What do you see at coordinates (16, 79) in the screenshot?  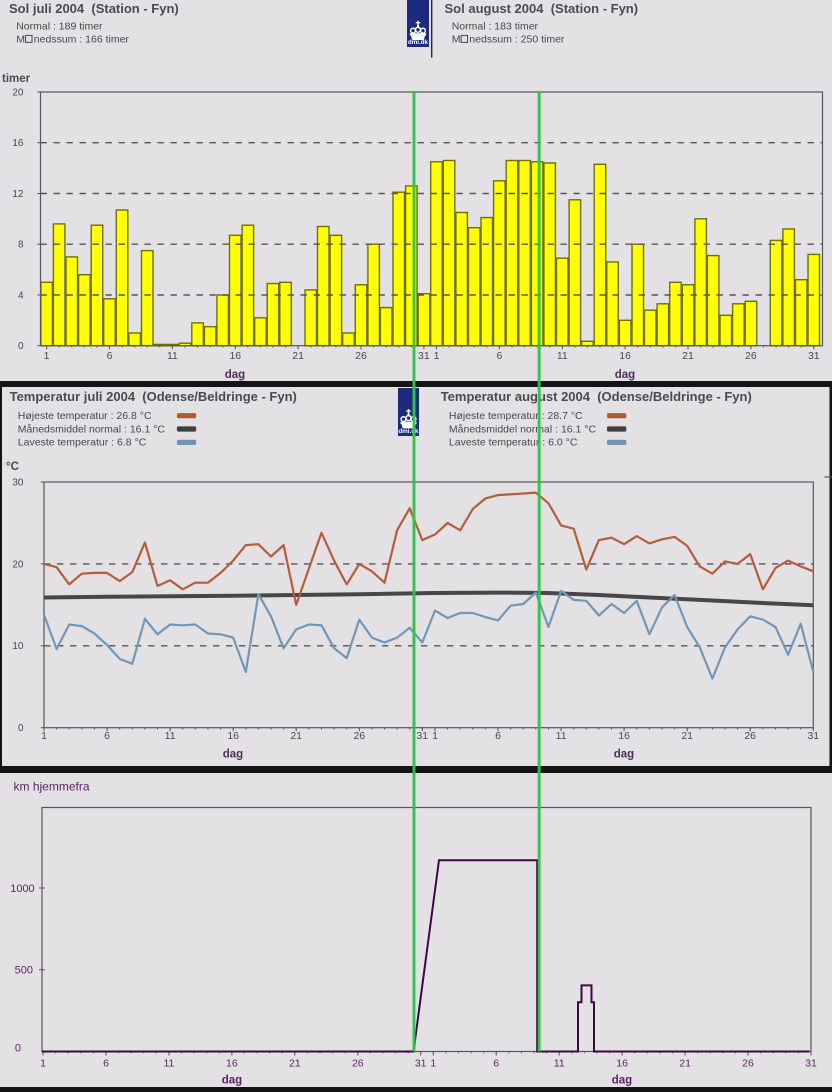 I see `svg-text: timer` at bounding box center [16, 79].